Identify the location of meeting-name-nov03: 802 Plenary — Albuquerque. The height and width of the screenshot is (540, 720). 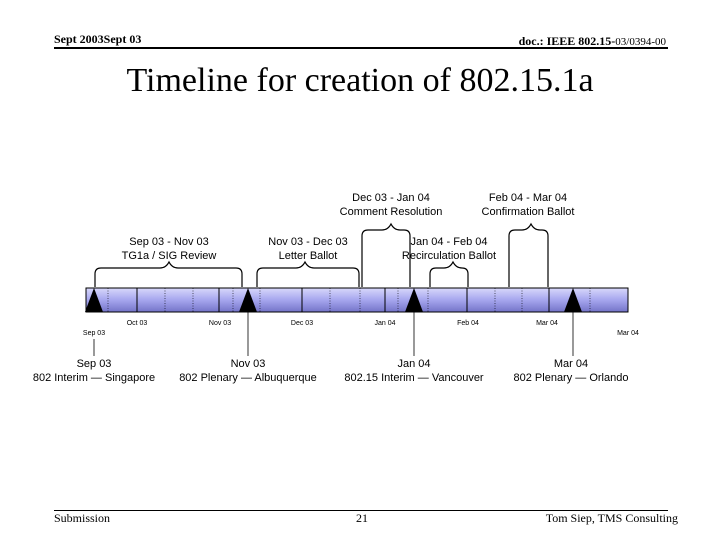
(248, 378).